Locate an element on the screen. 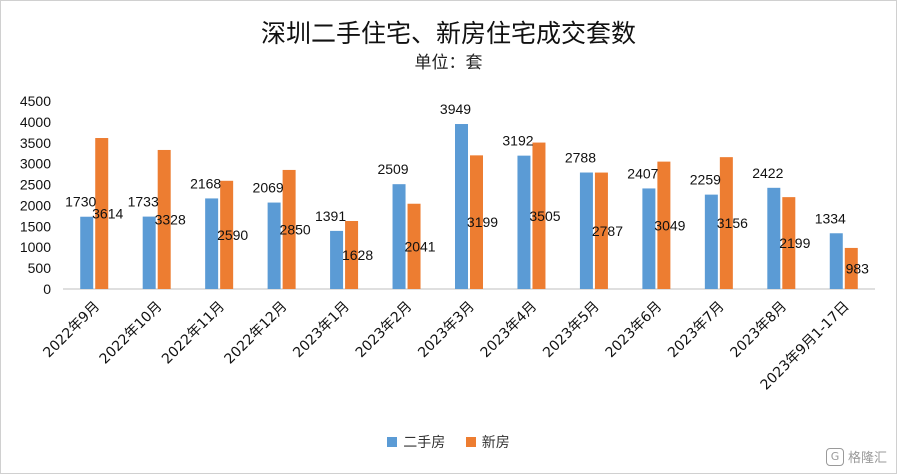 This screenshot has width=897, height=474. data-label-new: 3049 is located at coordinates (669, 225).